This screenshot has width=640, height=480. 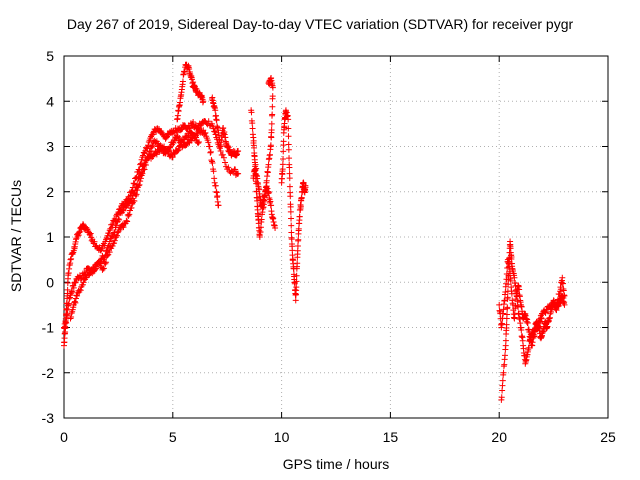 What do you see at coordinates (64, 437) in the screenshot?
I see `x-tick-label: 0` at bounding box center [64, 437].